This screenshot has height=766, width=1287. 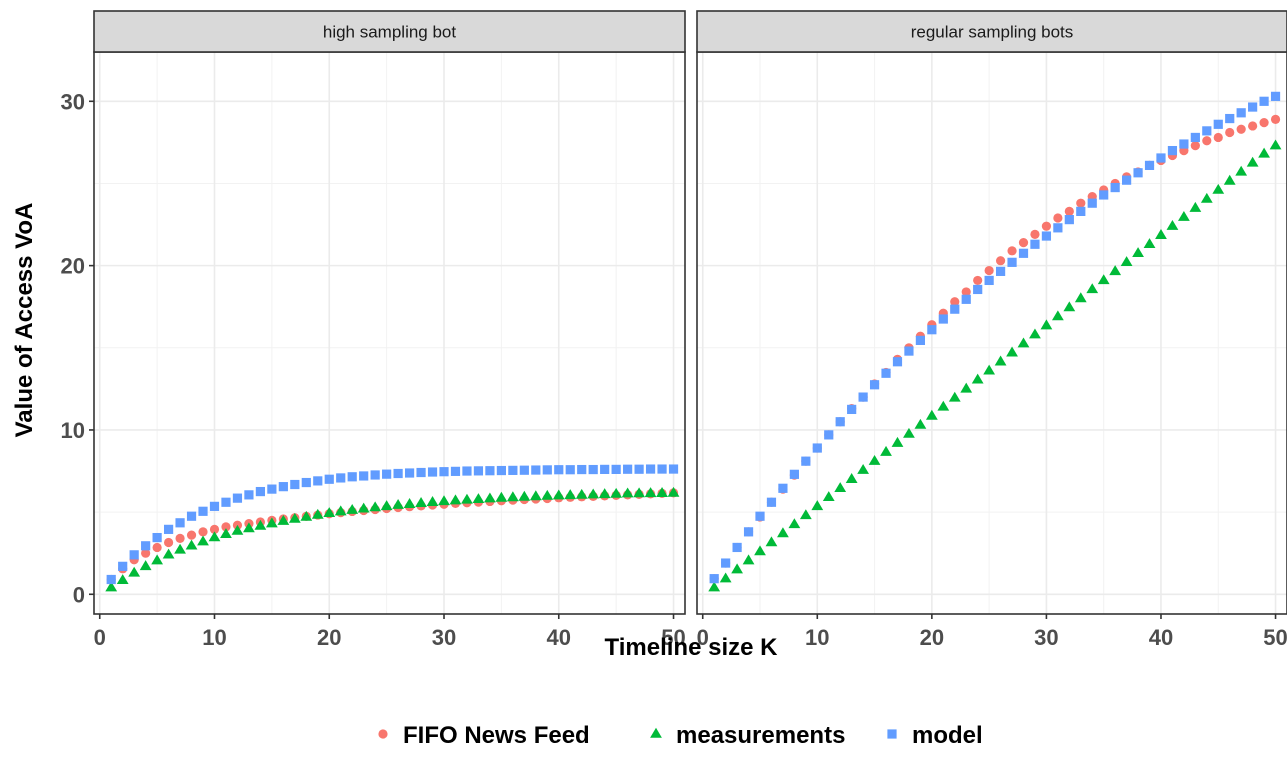 I want to click on legend-item-measurements: measurements, so click(x=747, y=735).